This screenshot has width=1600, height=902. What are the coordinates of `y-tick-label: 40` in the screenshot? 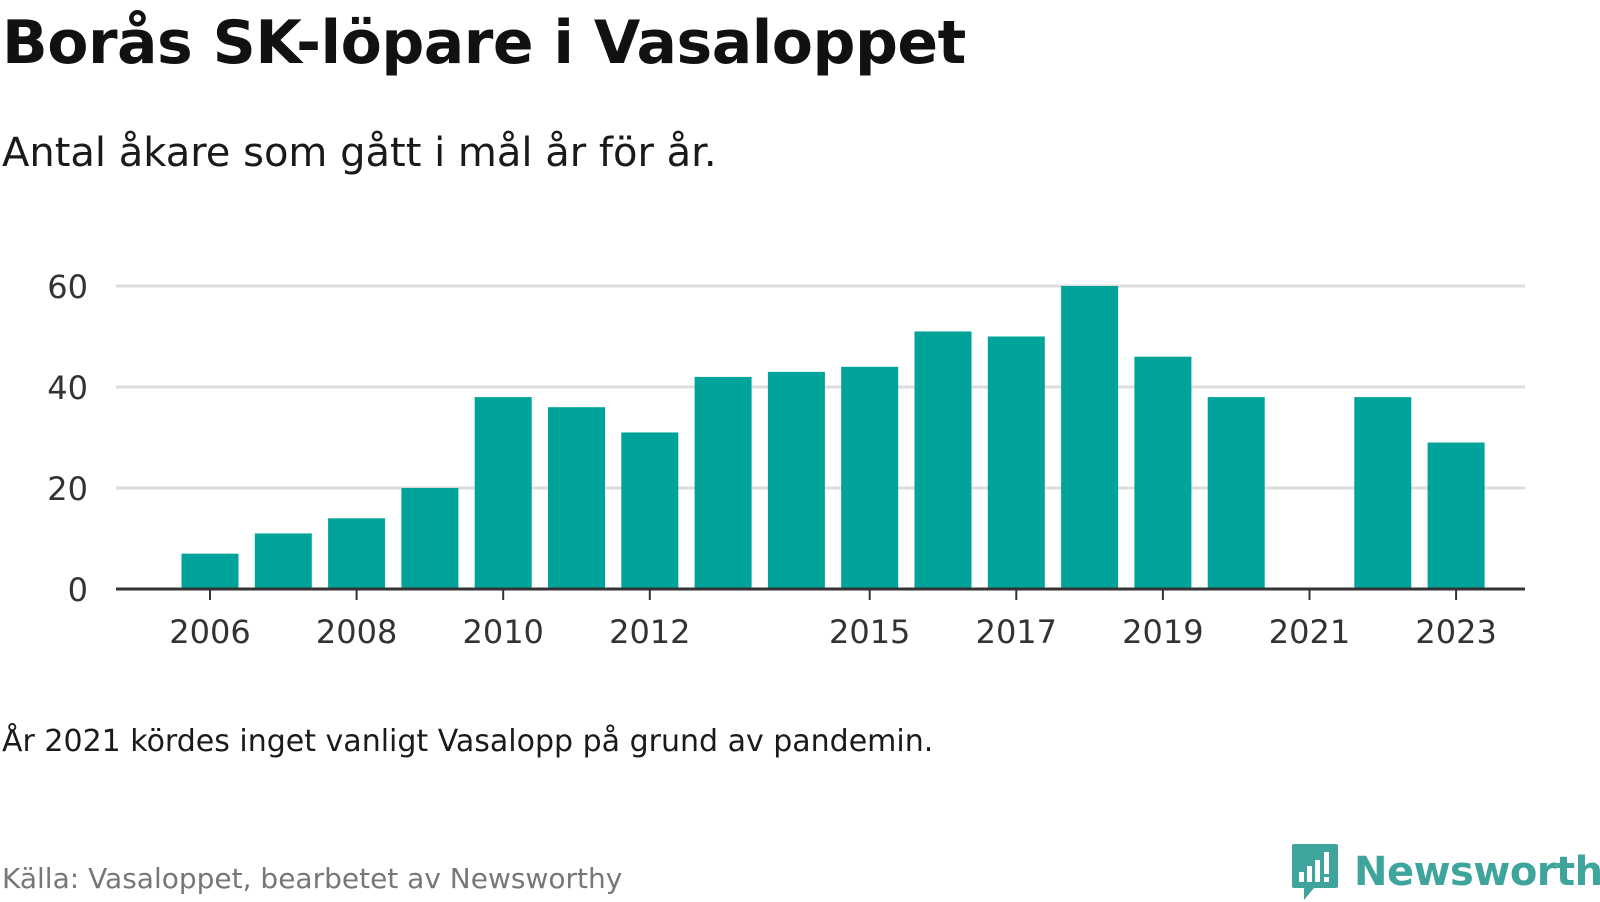 It's located at (67, 388).